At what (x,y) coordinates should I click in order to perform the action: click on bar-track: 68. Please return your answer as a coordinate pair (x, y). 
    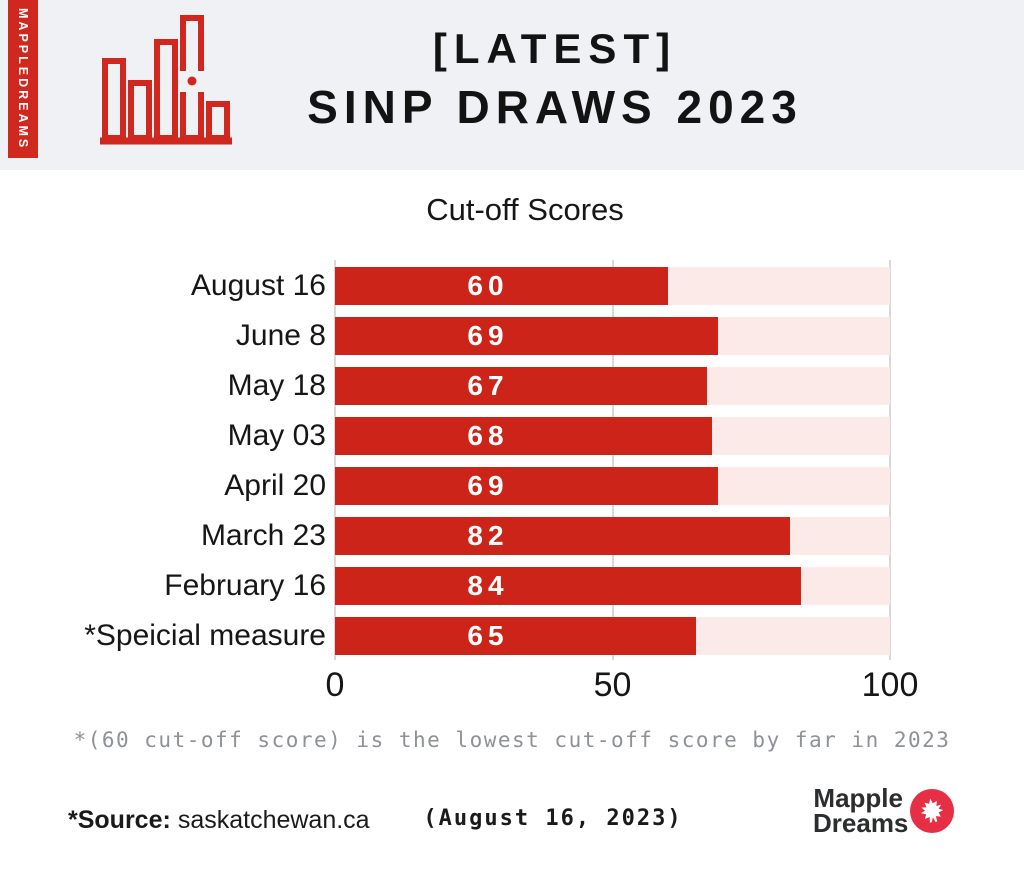
    Looking at the image, I should click on (612, 436).